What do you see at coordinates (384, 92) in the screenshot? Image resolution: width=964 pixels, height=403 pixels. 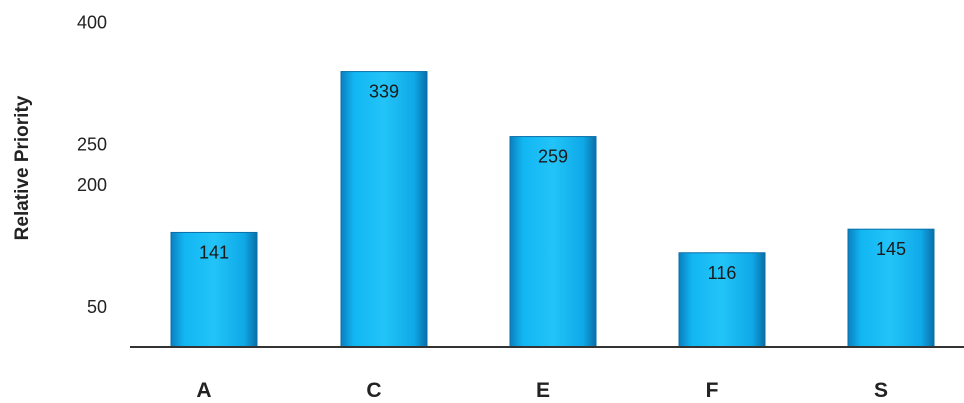 I see `data-label: 339` at bounding box center [384, 92].